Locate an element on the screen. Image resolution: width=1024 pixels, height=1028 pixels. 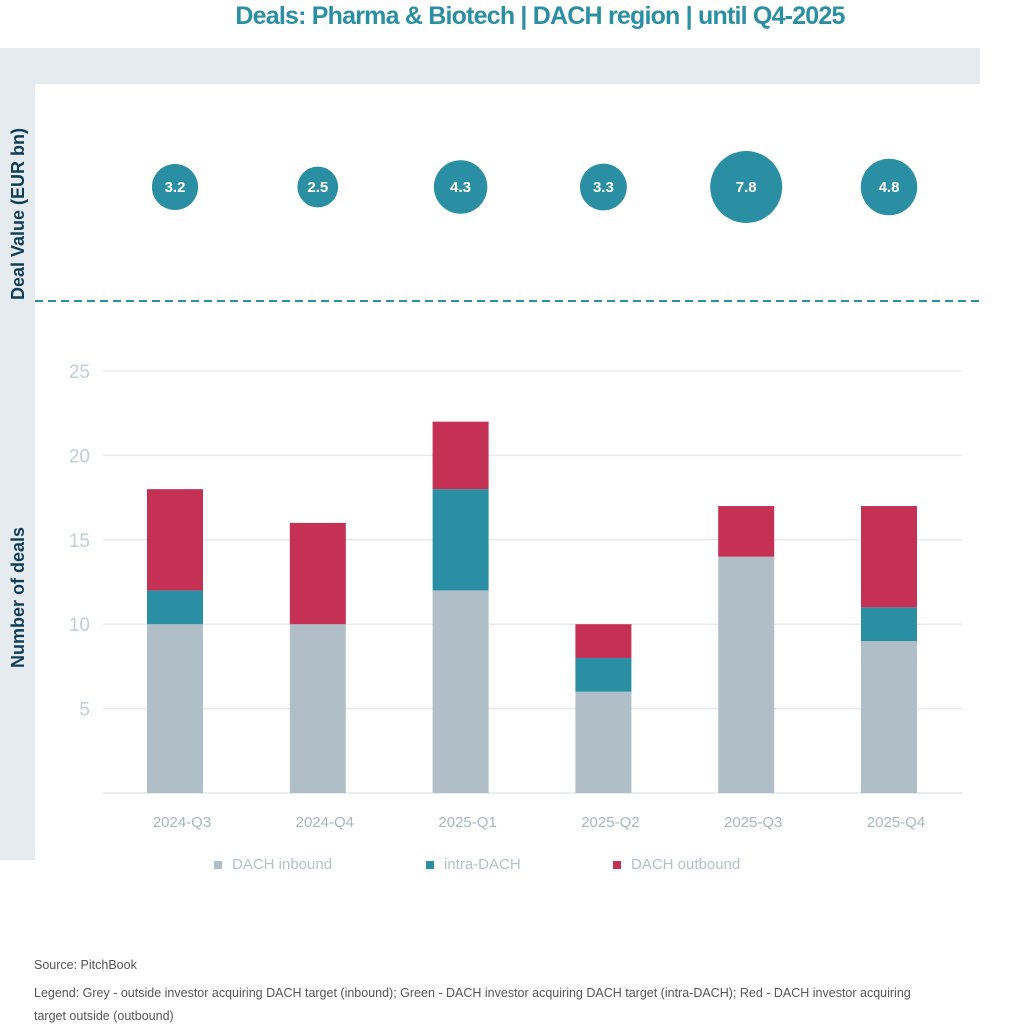
y-tick-label: 10 is located at coordinates (79, 625).